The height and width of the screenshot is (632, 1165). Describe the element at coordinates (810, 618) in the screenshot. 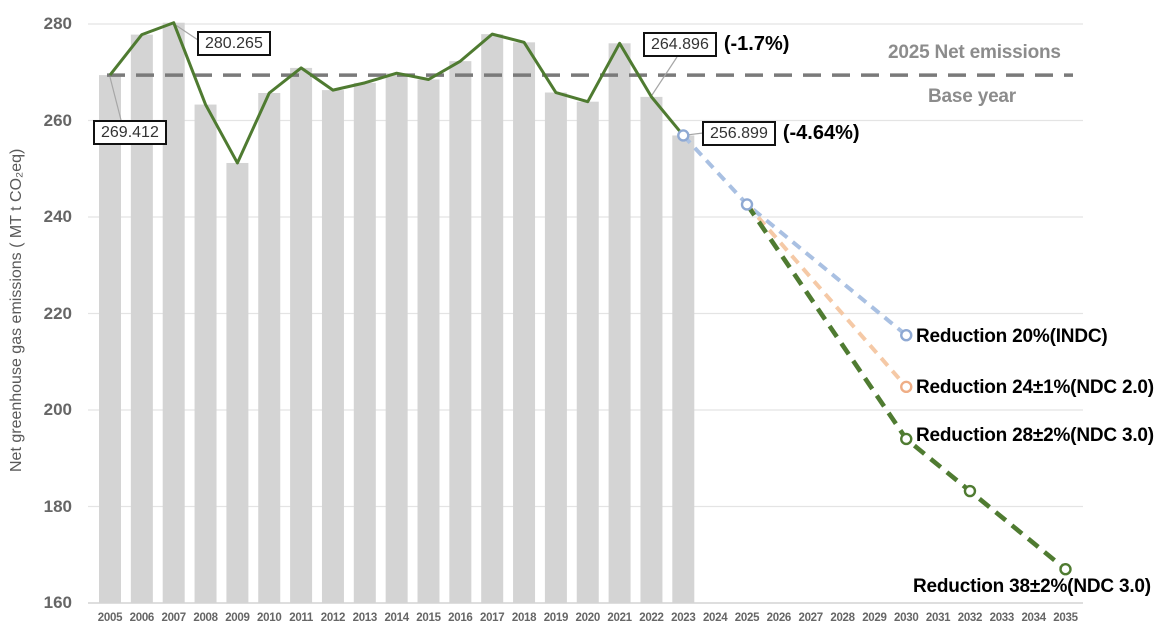

I see `x-tick-label: 2027` at that location.